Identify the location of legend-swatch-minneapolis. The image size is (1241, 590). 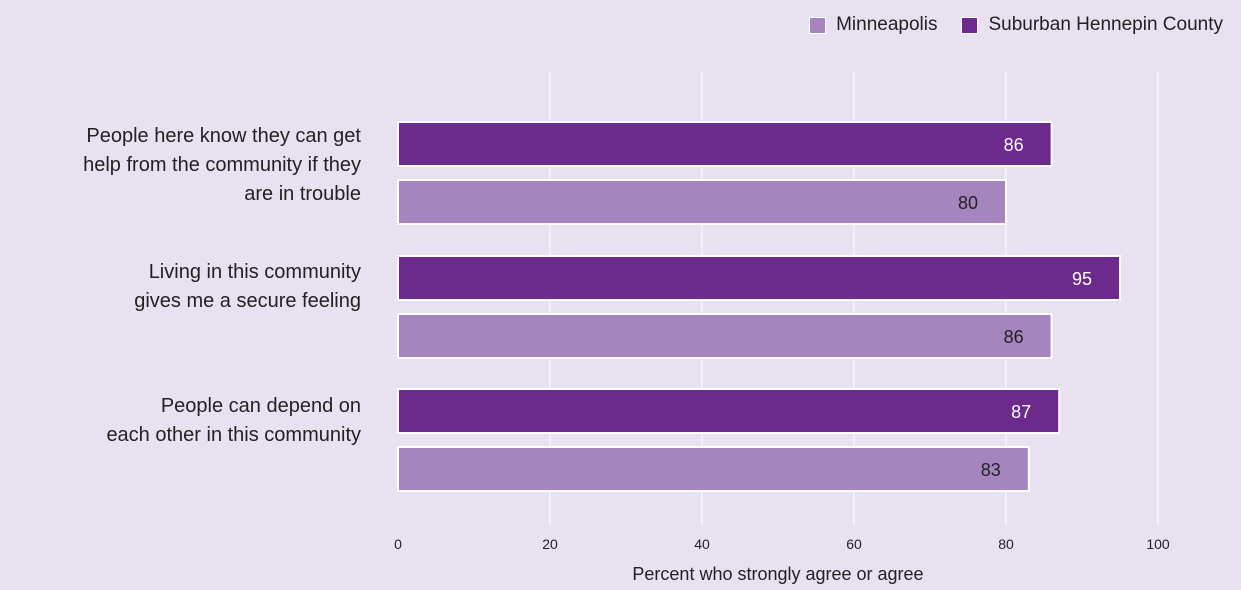
(818, 25).